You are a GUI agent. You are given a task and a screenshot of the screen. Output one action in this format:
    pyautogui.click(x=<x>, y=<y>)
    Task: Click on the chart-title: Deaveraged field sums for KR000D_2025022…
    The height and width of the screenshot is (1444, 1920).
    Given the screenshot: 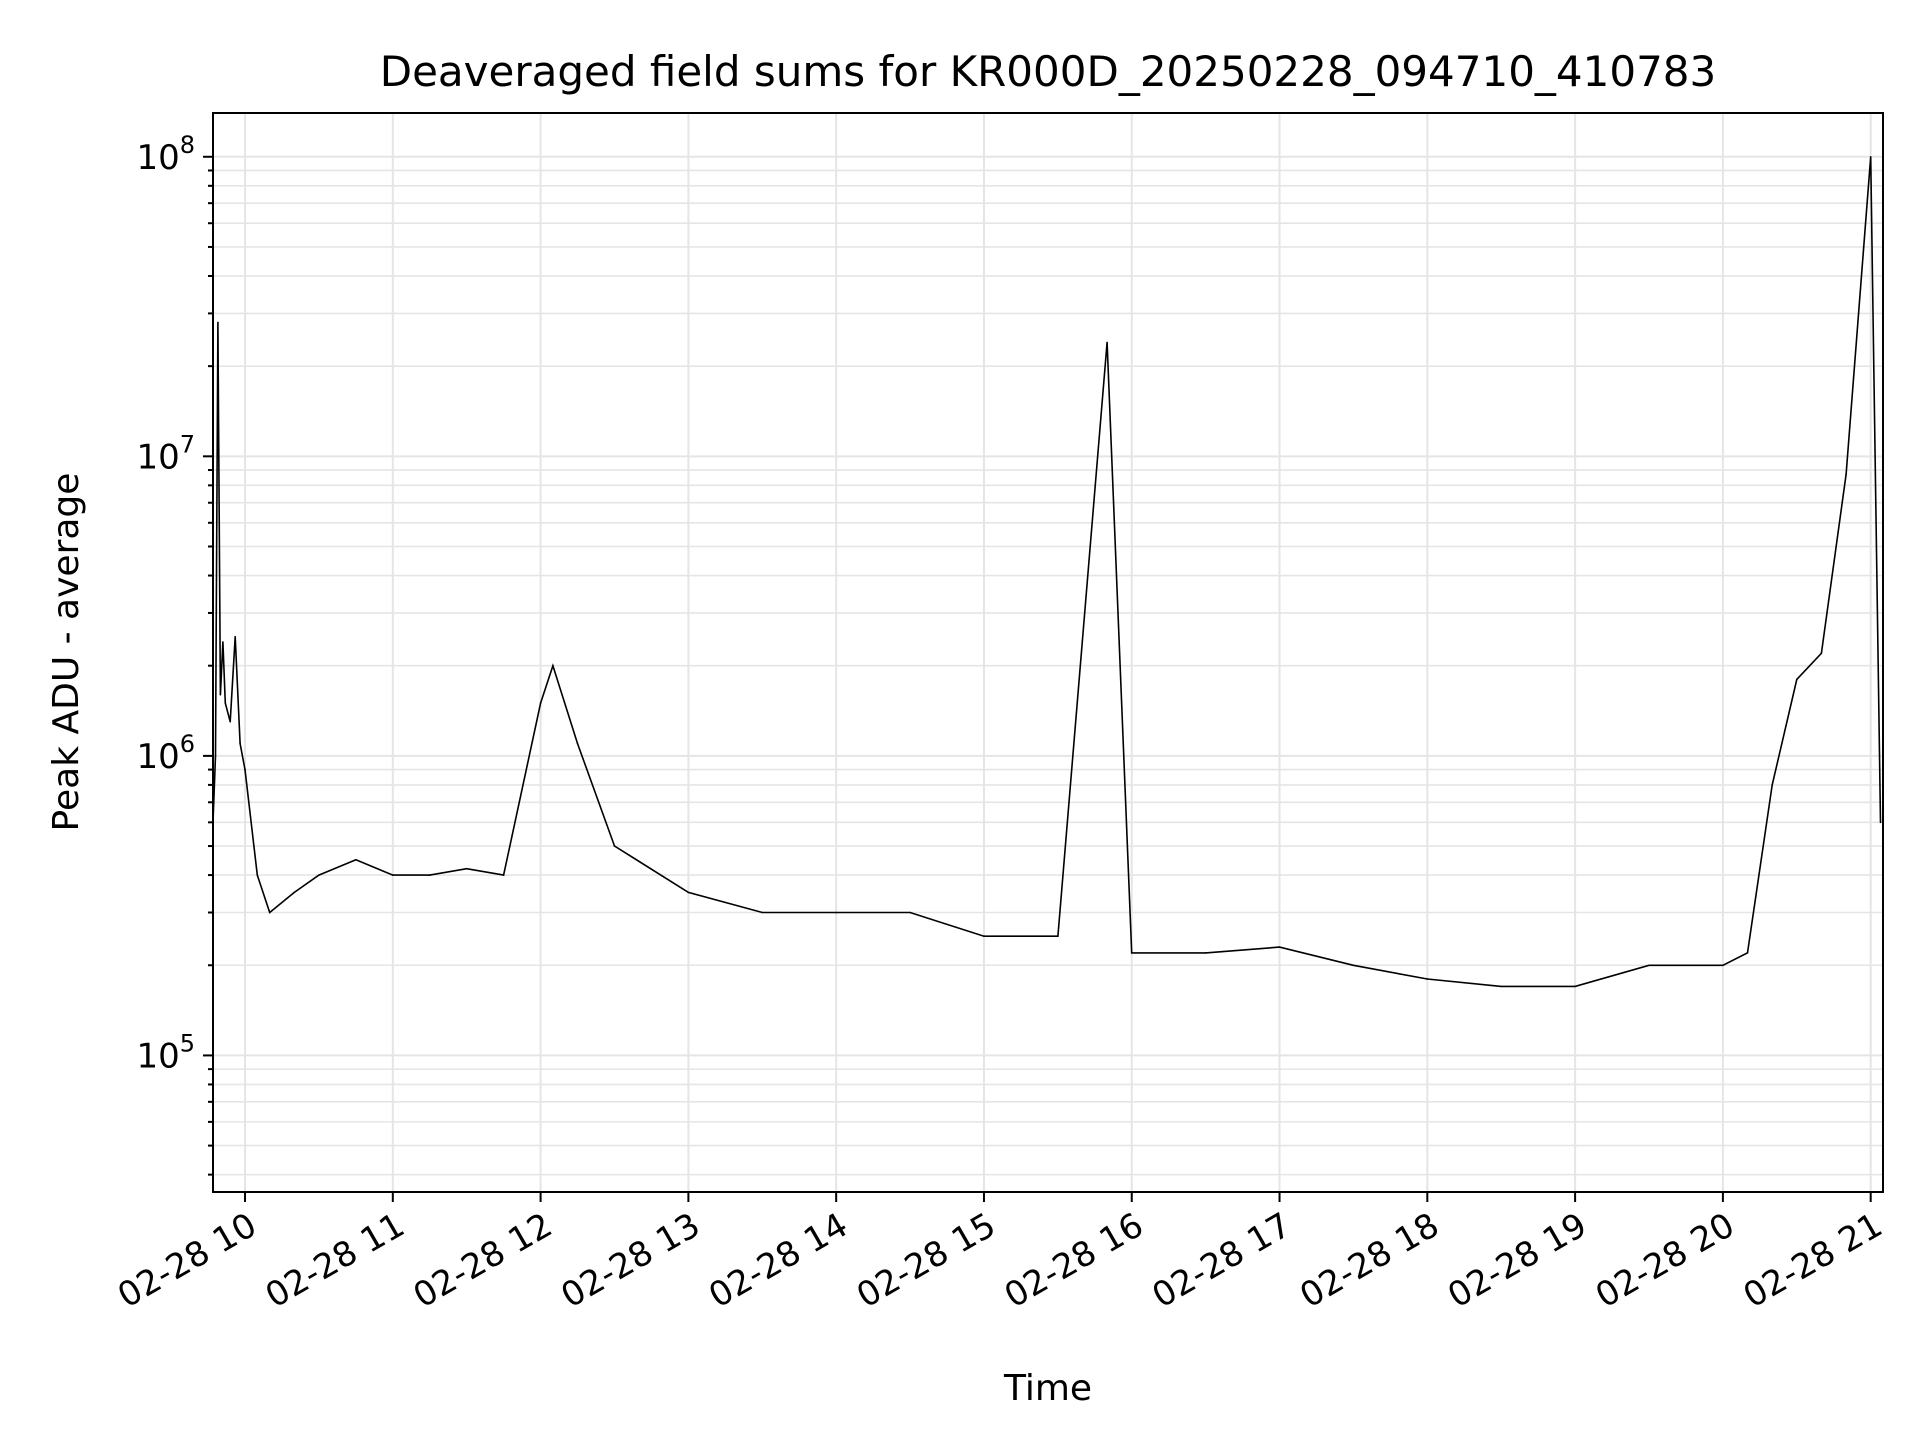 What is the action you would take?
    pyautogui.click(x=1048, y=71)
    